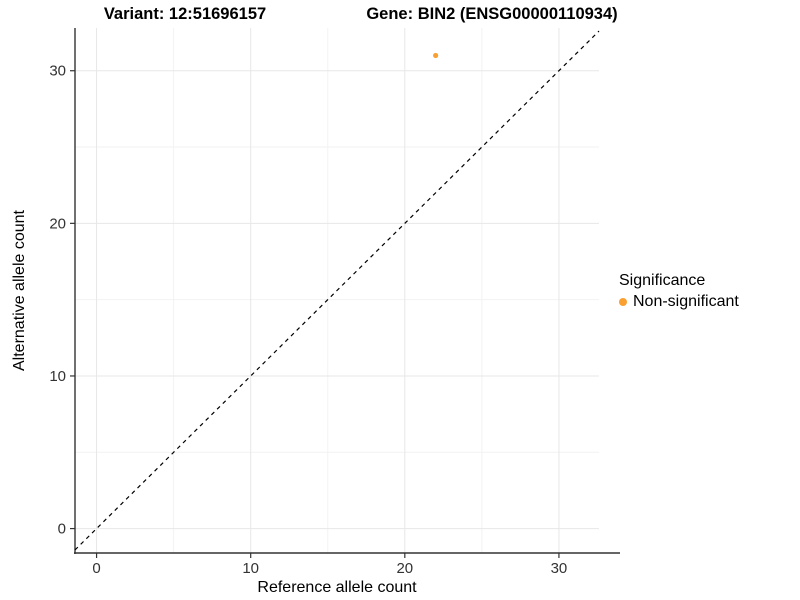 This screenshot has width=800, height=600. What do you see at coordinates (185, 14) in the screenshot?
I see `plot-title-variant: Variant: 12:51696157` at bounding box center [185, 14].